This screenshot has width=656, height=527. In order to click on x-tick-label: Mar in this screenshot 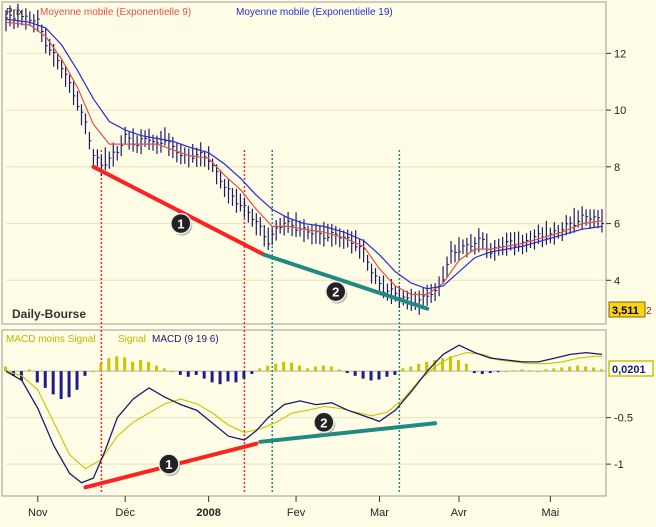, I will do `click(379, 513)`.